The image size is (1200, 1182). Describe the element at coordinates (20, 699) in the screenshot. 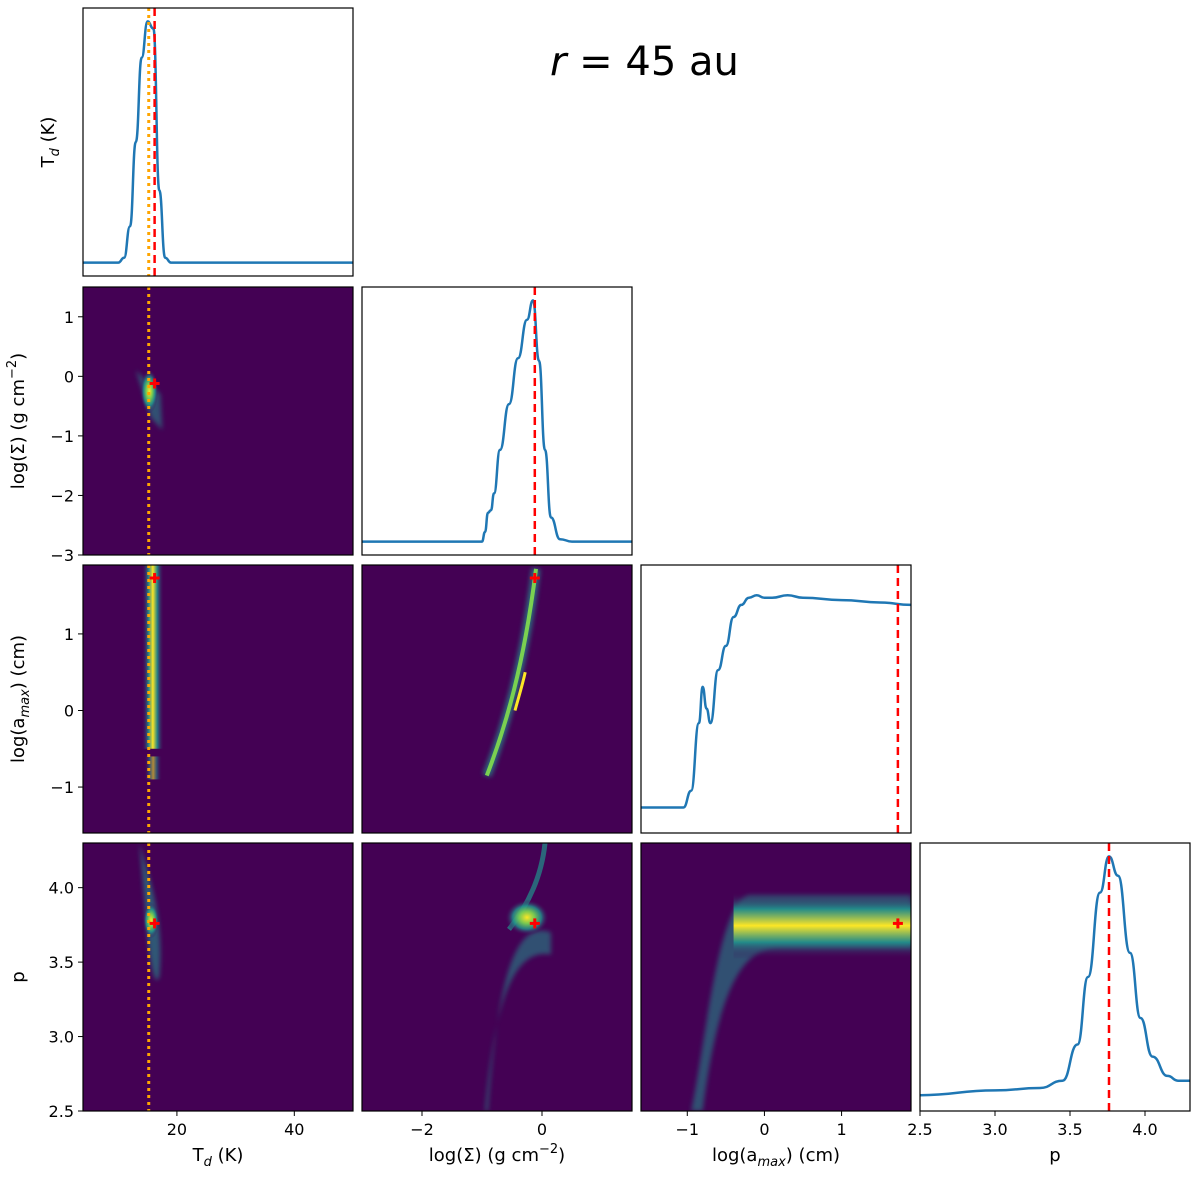

I see `y-axis-label-logA: log(amax) (cm)` at that location.